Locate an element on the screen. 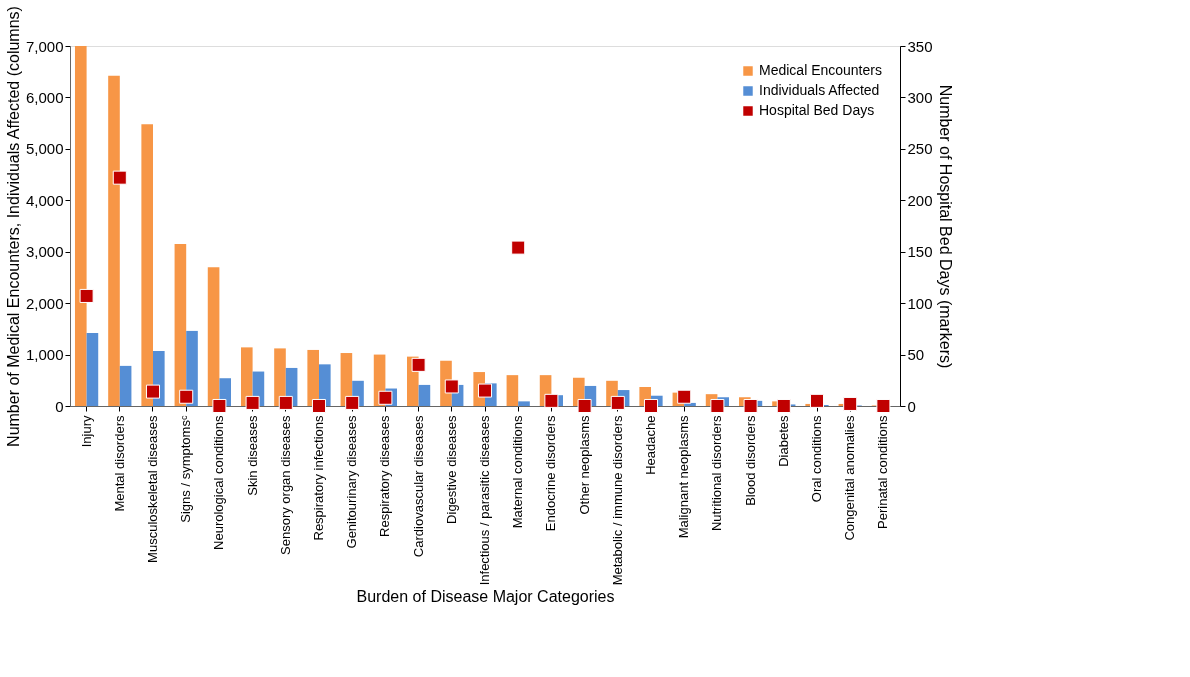 The height and width of the screenshot is (677, 1190). y2-axis-title: Number of Hospital Bed Days (markers) is located at coordinates (945, 226).